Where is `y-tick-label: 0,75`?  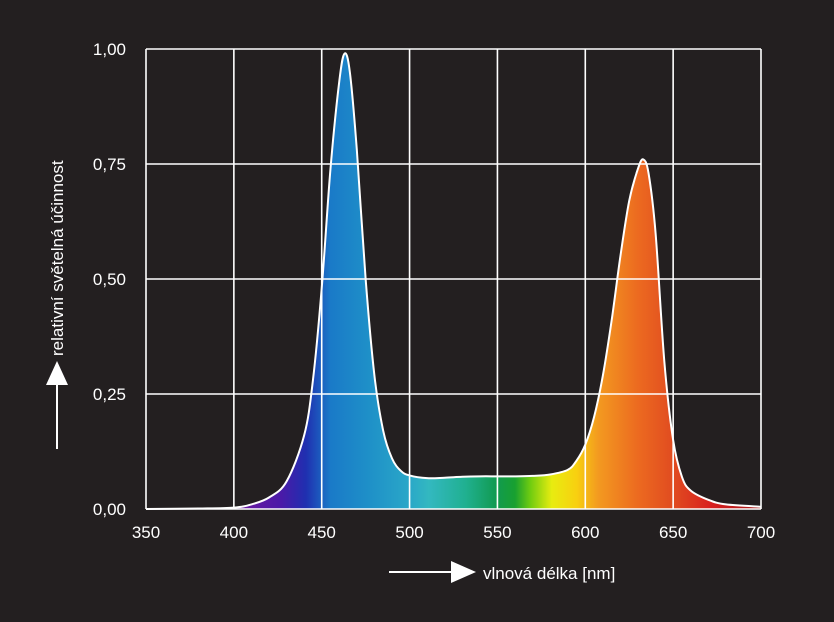
y-tick-label: 0,75 is located at coordinates (109, 164).